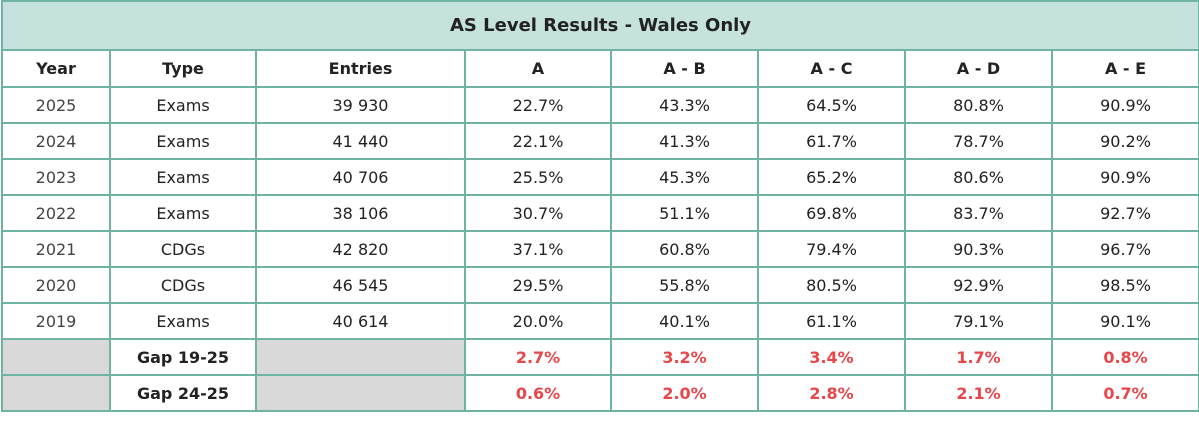 The height and width of the screenshot is (427, 1199). Describe the element at coordinates (538, 393) in the screenshot. I see `gap-a: 0.6%` at that location.